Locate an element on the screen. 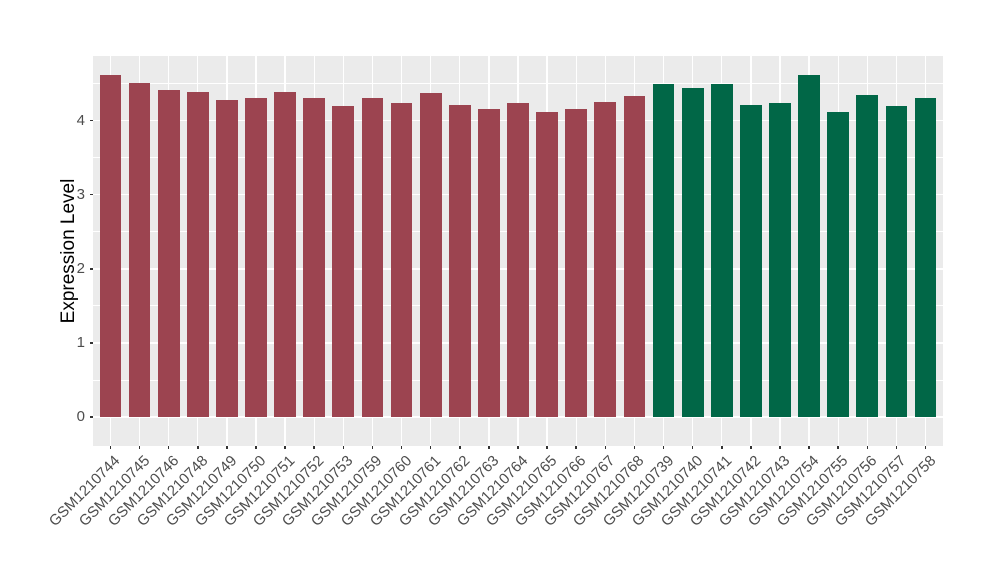 The height and width of the screenshot is (580, 1000). bar-GSM1210743 is located at coordinates (780, 260).